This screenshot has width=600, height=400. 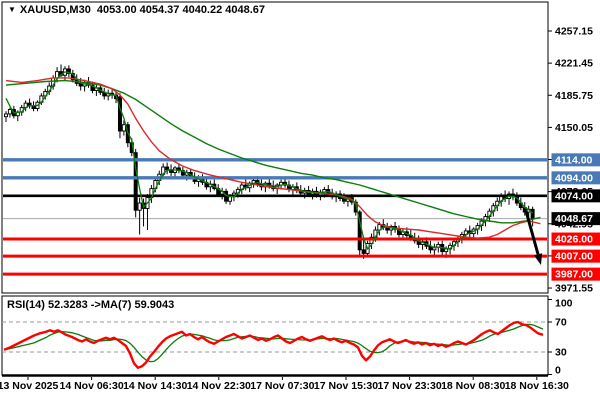 I want to click on svg-text: 4007.00, so click(x=574, y=257).